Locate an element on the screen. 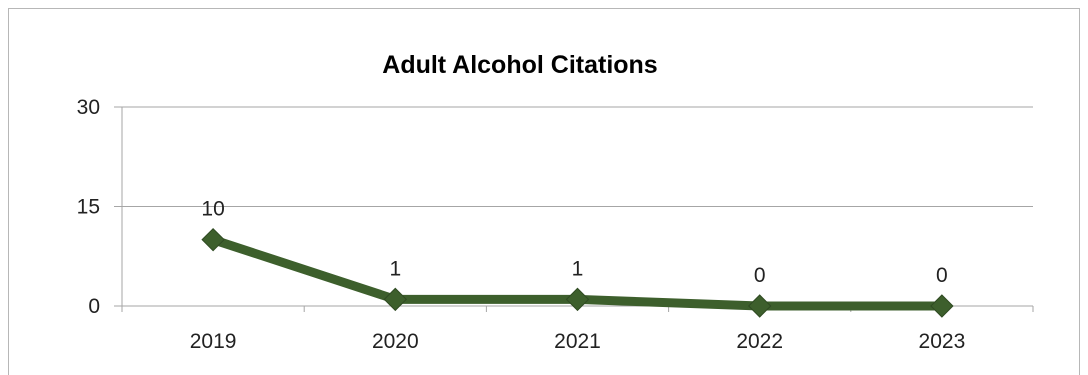 The height and width of the screenshot is (375, 1088). x-tick-label: 2021 is located at coordinates (577, 341).